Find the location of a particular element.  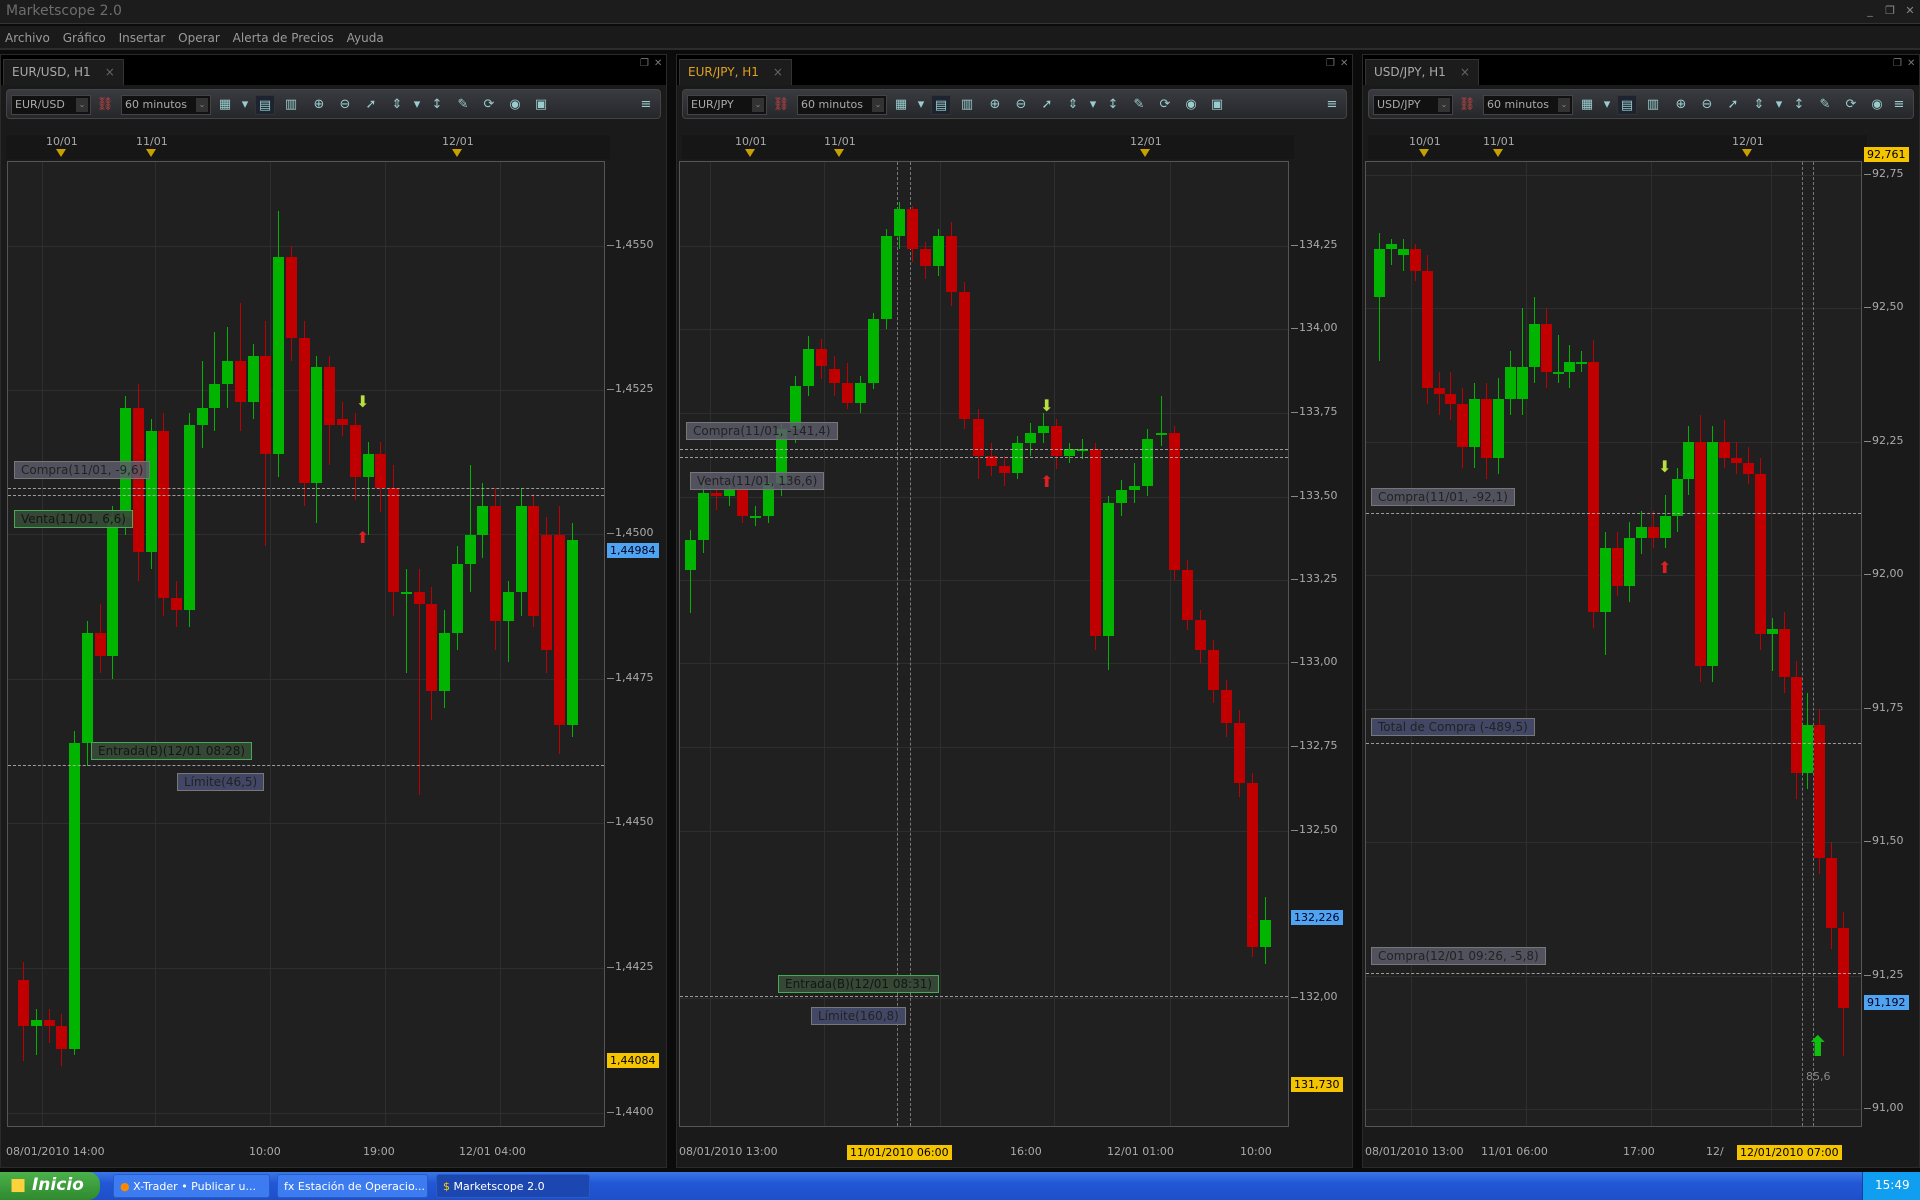

symbol-select: EUR/JPY ⌄ is located at coordinates (727, 105).